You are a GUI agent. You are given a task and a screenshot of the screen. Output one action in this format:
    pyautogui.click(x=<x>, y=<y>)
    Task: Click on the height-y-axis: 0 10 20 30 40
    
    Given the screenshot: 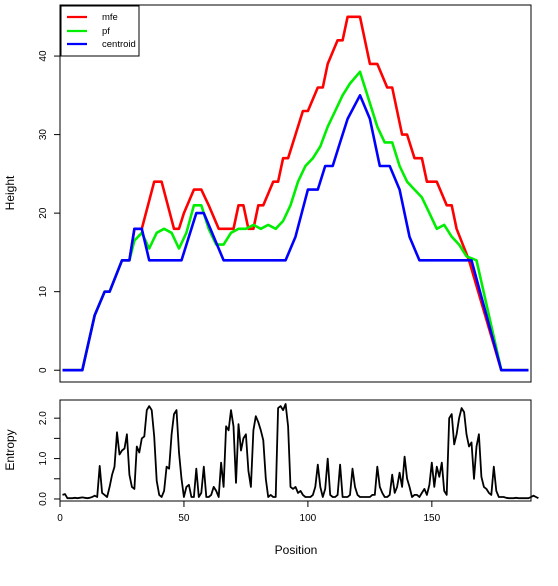 What is the action you would take?
    pyautogui.click(x=49, y=211)
    